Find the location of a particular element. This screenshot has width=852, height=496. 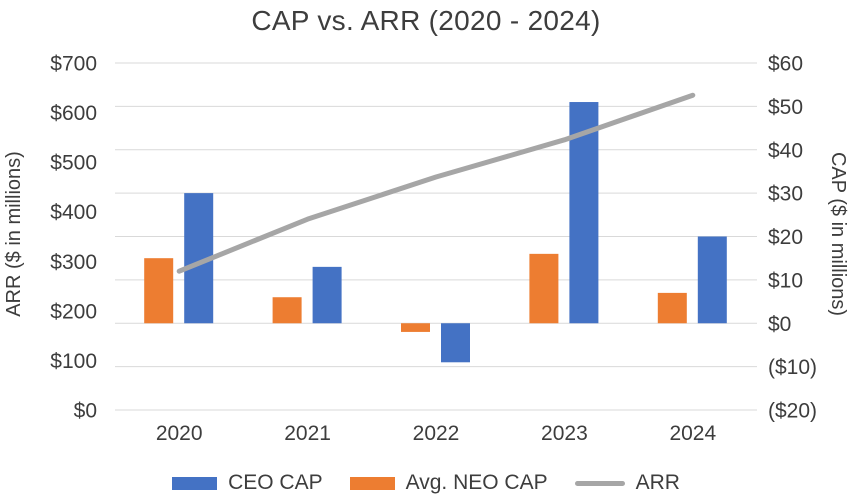

left-axis-tick-label: $100 is located at coordinates (73, 361).